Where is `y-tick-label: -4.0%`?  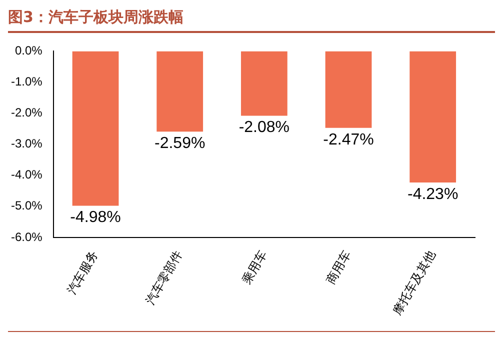 y-tick-label: -4.0% is located at coordinates (26, 175).